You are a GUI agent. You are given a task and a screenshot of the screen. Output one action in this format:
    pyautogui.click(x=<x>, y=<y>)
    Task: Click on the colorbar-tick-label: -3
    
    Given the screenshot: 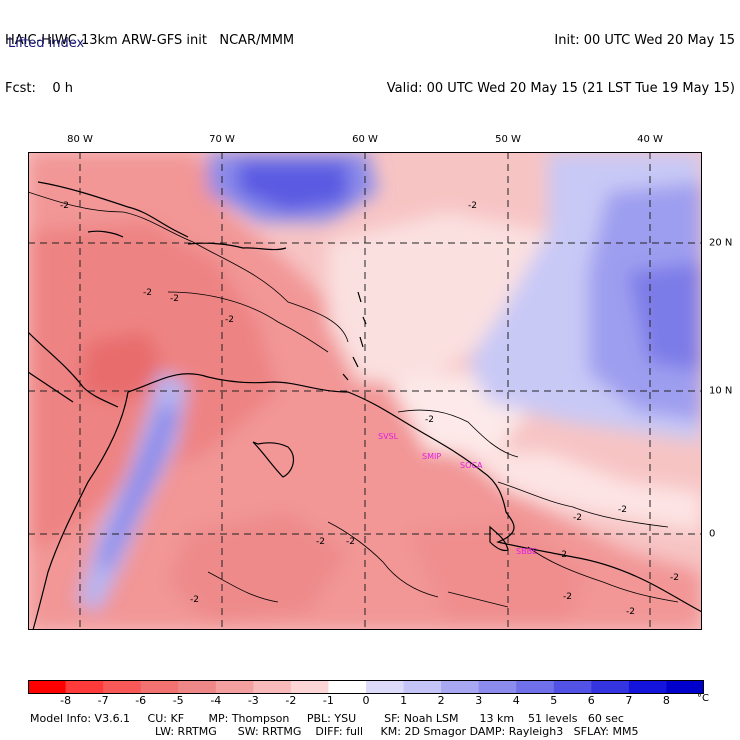 What is the action you would take?
    pyautogui.click(x=253, y=700)
    